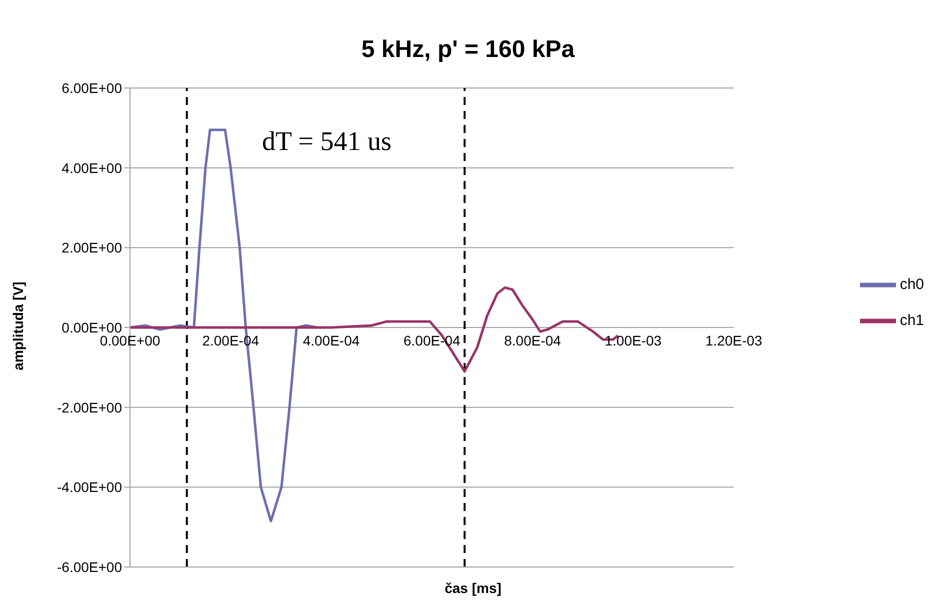 The height and width of the screenshot is (601, 935). Describe the element at coordinates (468, 50) in the screenshot. I see `chart-title: 5 kHz, p' = 160 kPa` at that location.